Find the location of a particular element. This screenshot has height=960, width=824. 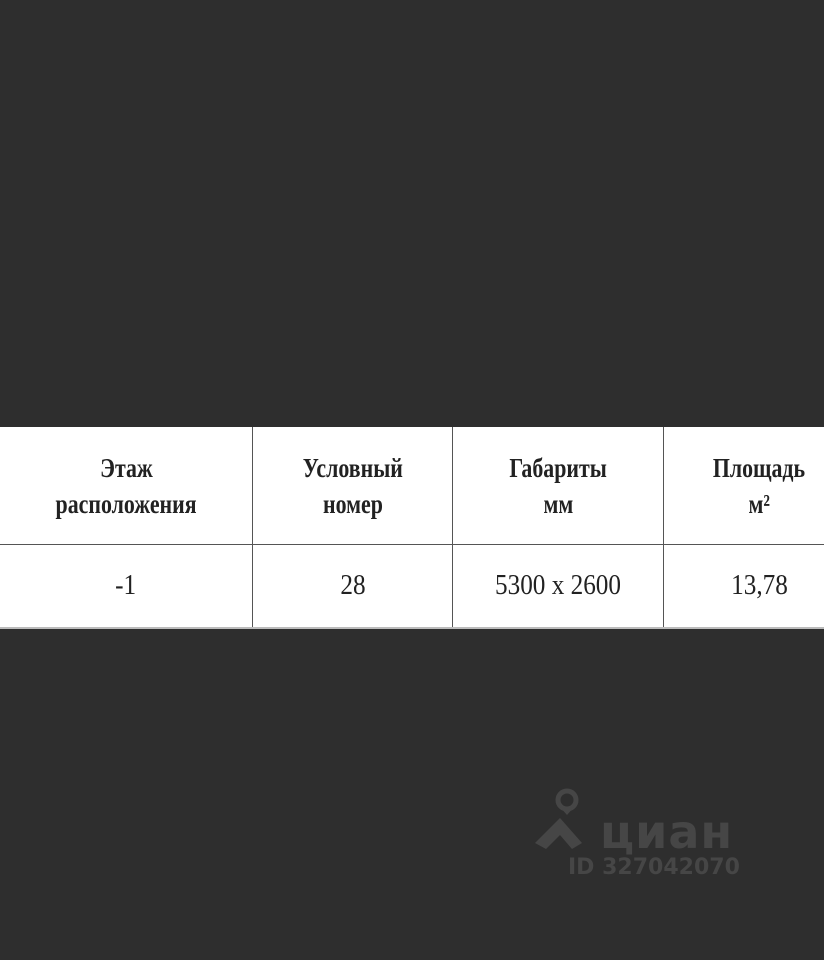

table-cell-number: 28 is located at coordinates (353, 586).